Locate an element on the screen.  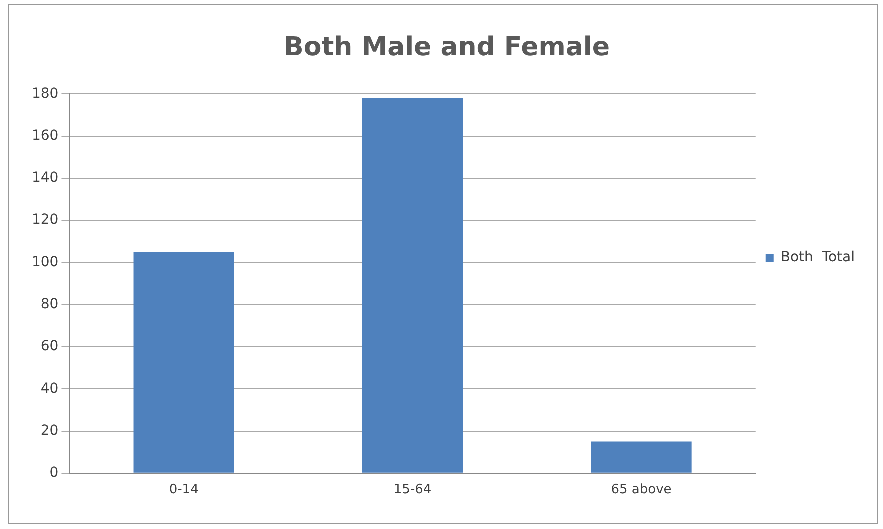
y-tick-label: 100 is located at coordinates (45, 262).